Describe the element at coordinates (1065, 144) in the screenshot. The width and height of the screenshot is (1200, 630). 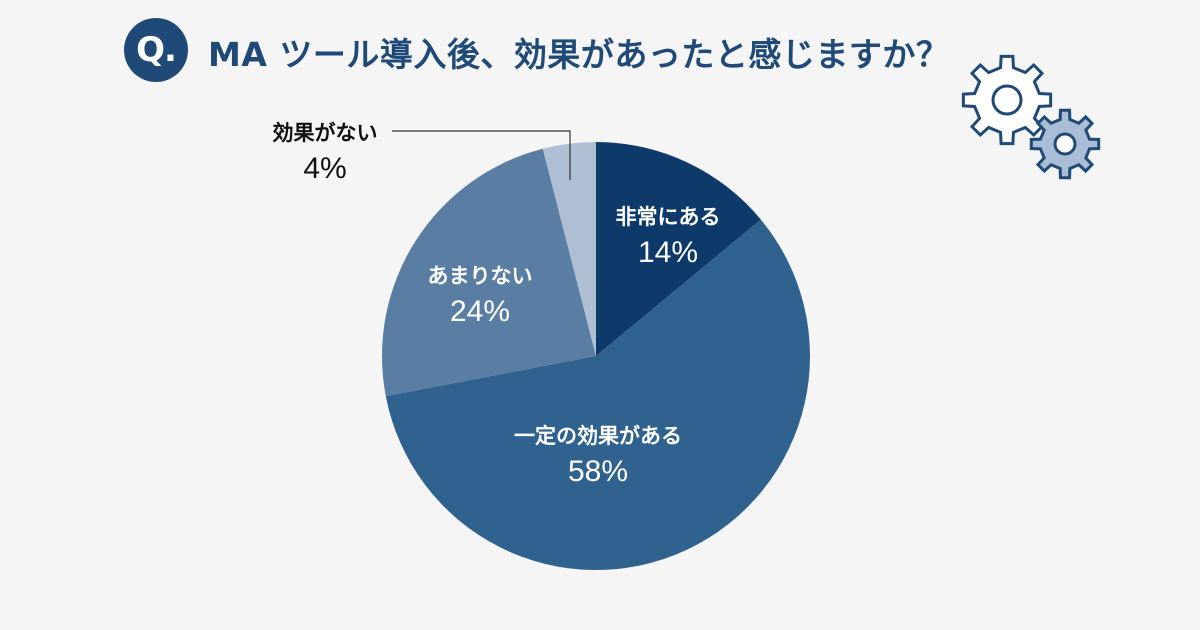
I see `gear-filled-icon` at that location.